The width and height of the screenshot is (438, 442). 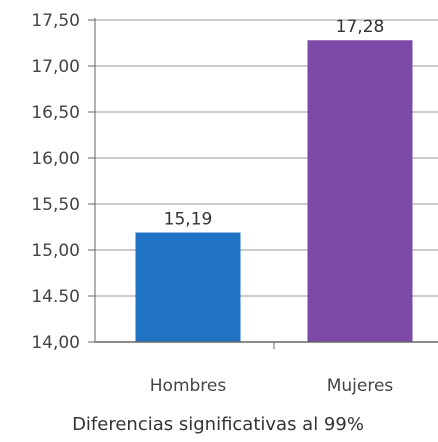 I want to click on y-tick-label: 16,50, so click(x=55, y=113).